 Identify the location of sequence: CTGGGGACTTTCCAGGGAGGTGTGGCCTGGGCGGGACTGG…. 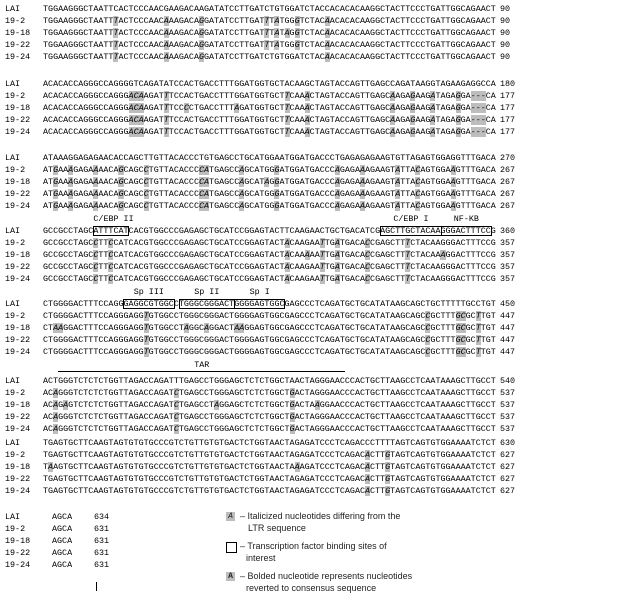
(269, 352).